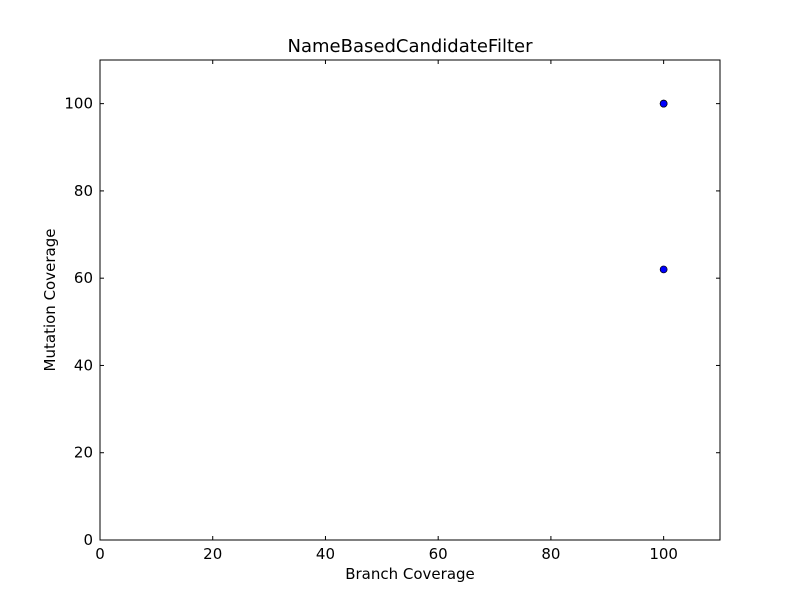 The height and width of the screenshot is (604, 800). What do you see at coordinates (325, 554) in the screenshot?
I see `x-tick-label-40: 40` at bounding box center [325, 554].